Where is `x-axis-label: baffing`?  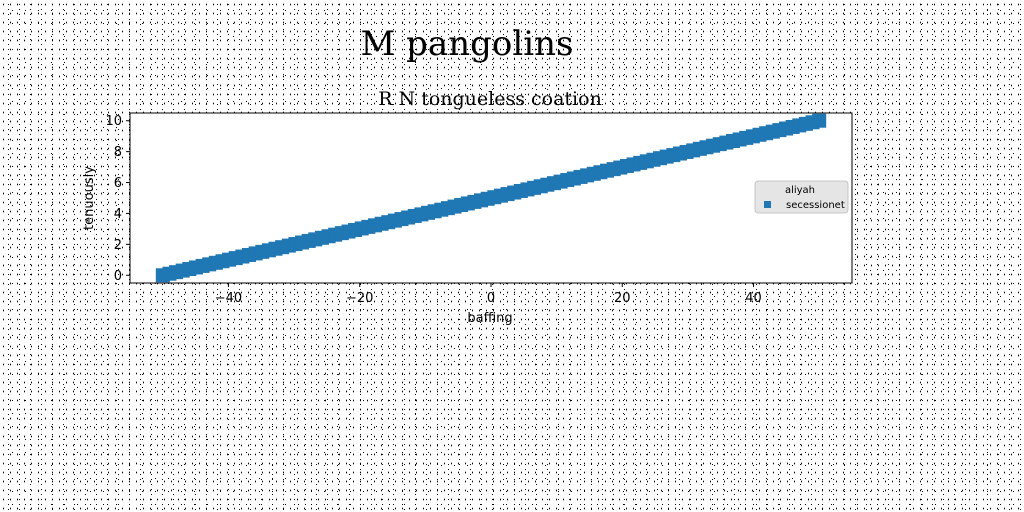 x-axis-label: baffing is located at coordinates (489, 318).